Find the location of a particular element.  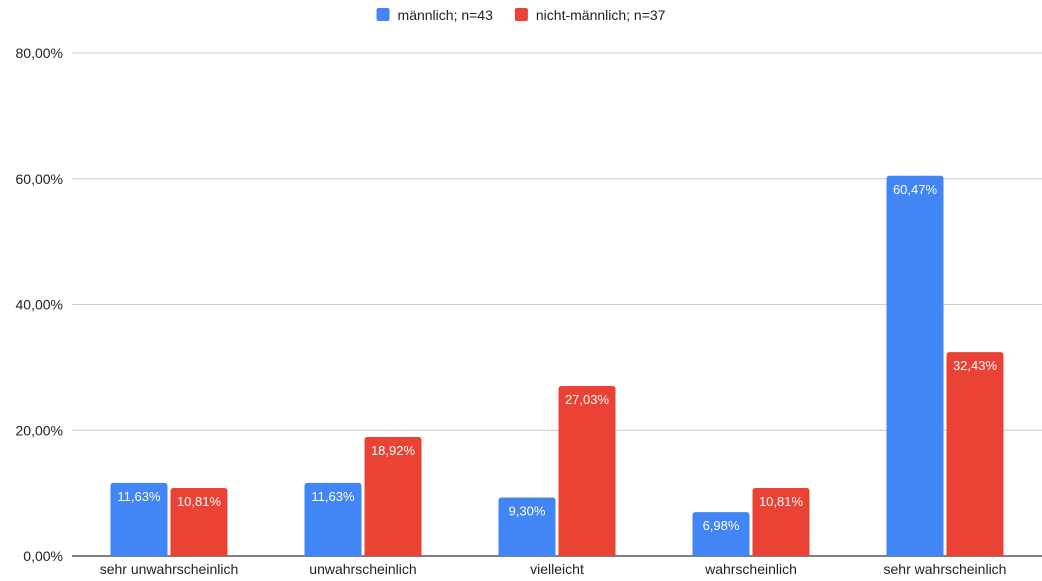

y-tick-label: 40,00% is located at coordinates (39, 305).